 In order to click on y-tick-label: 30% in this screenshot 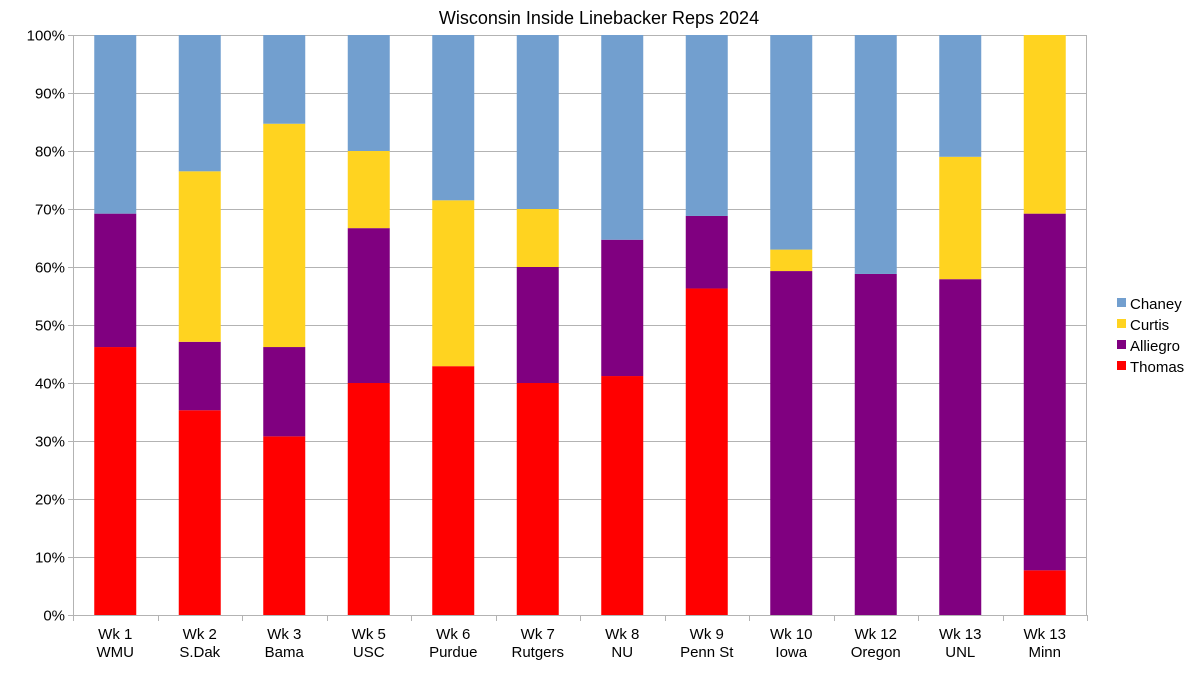, I will do `click(50, 442)`.